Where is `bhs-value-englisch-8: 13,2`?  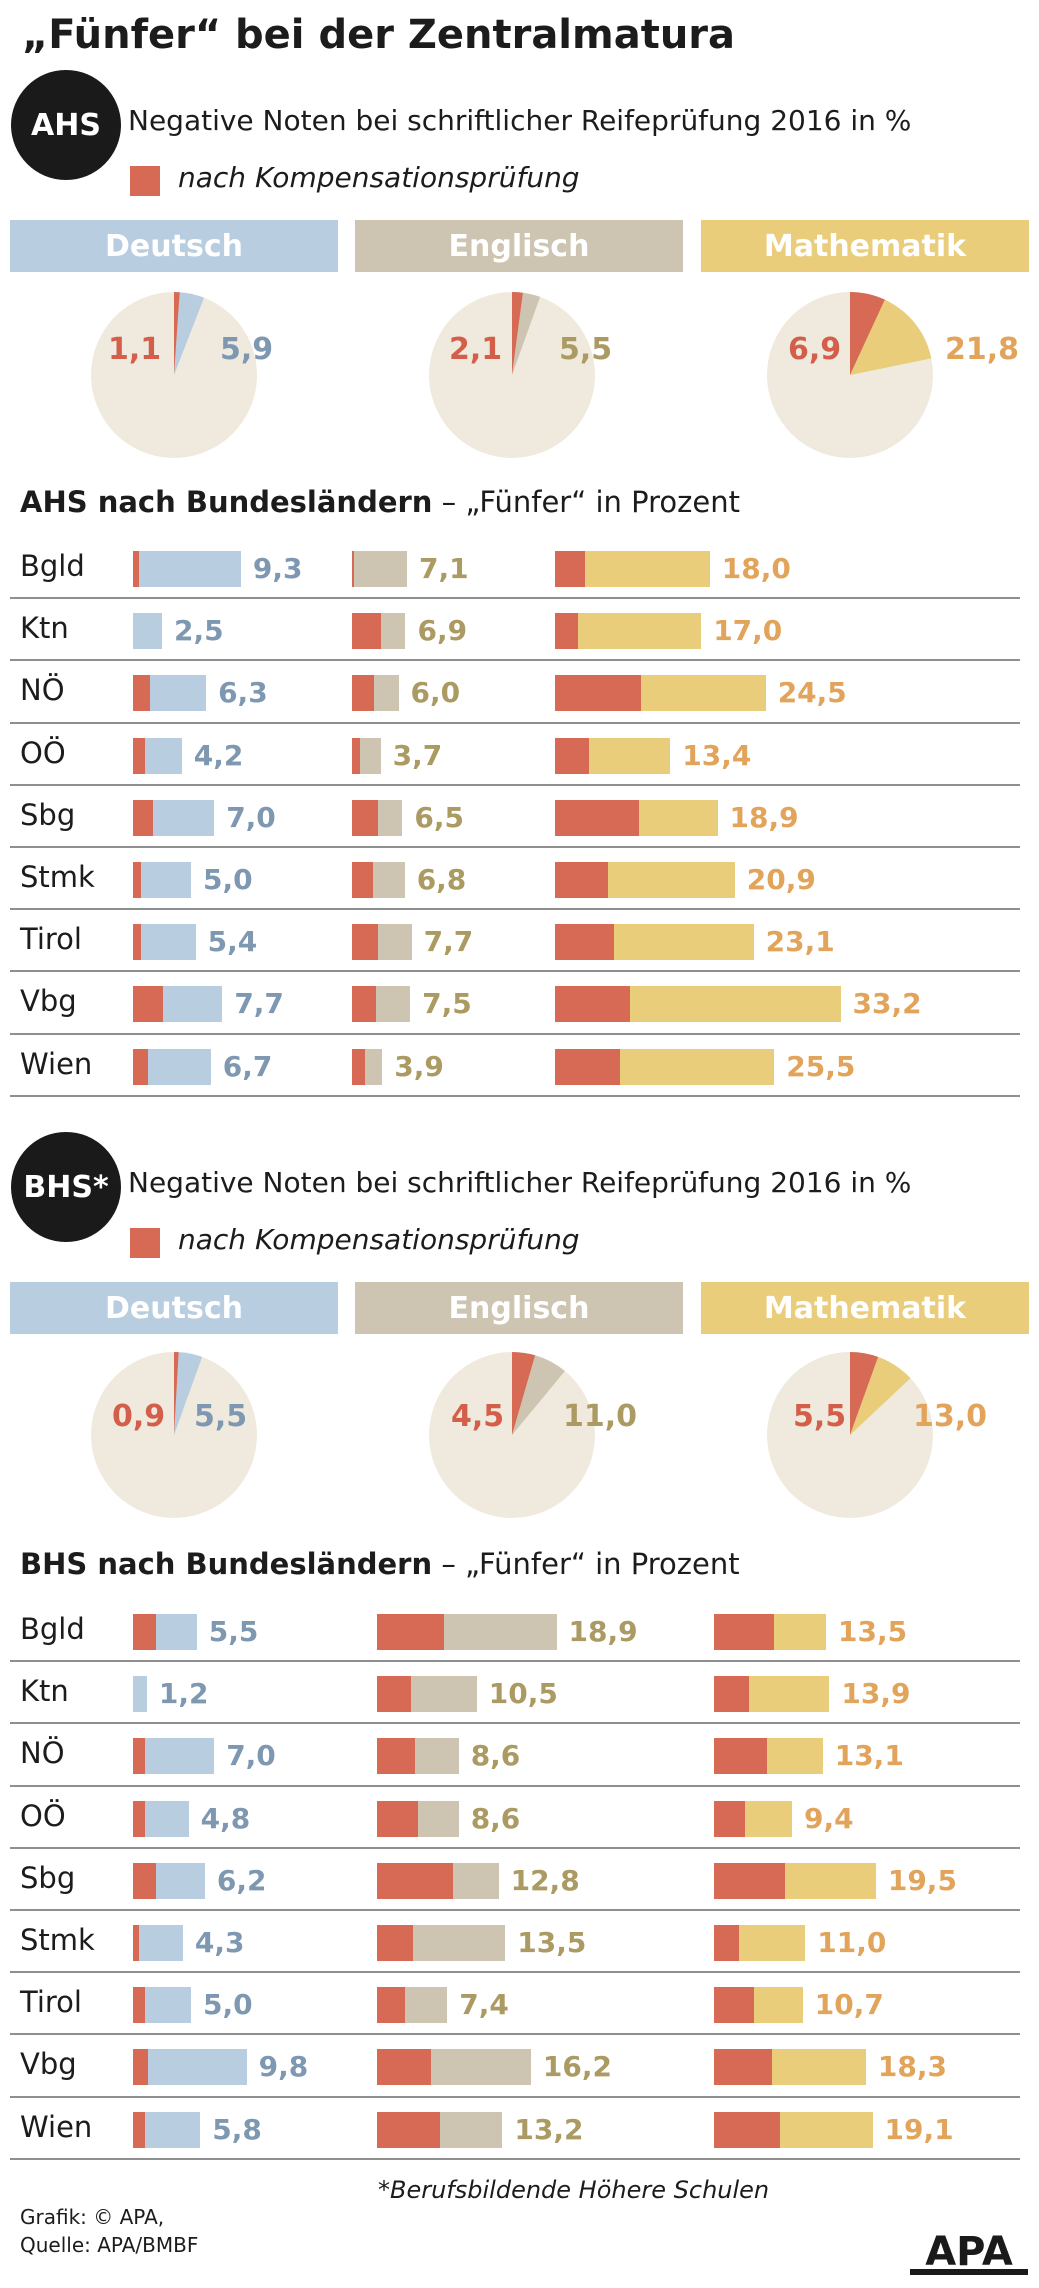
bhs-value-englisch-8: 13,2 is located at coordinates (549, 2129).